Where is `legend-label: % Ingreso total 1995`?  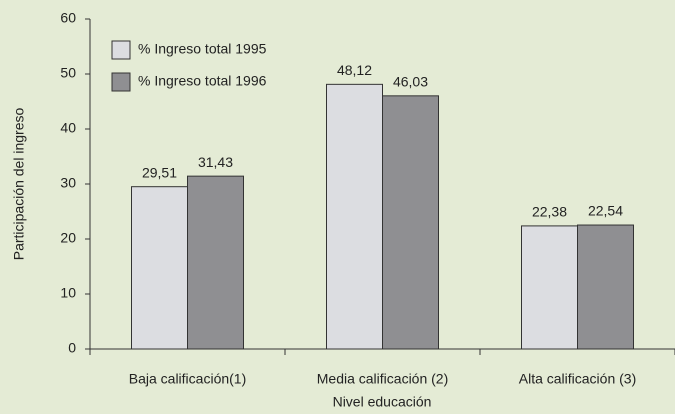
legend-label: % Ingreso total 1995 is located at coordinates (202, 49).